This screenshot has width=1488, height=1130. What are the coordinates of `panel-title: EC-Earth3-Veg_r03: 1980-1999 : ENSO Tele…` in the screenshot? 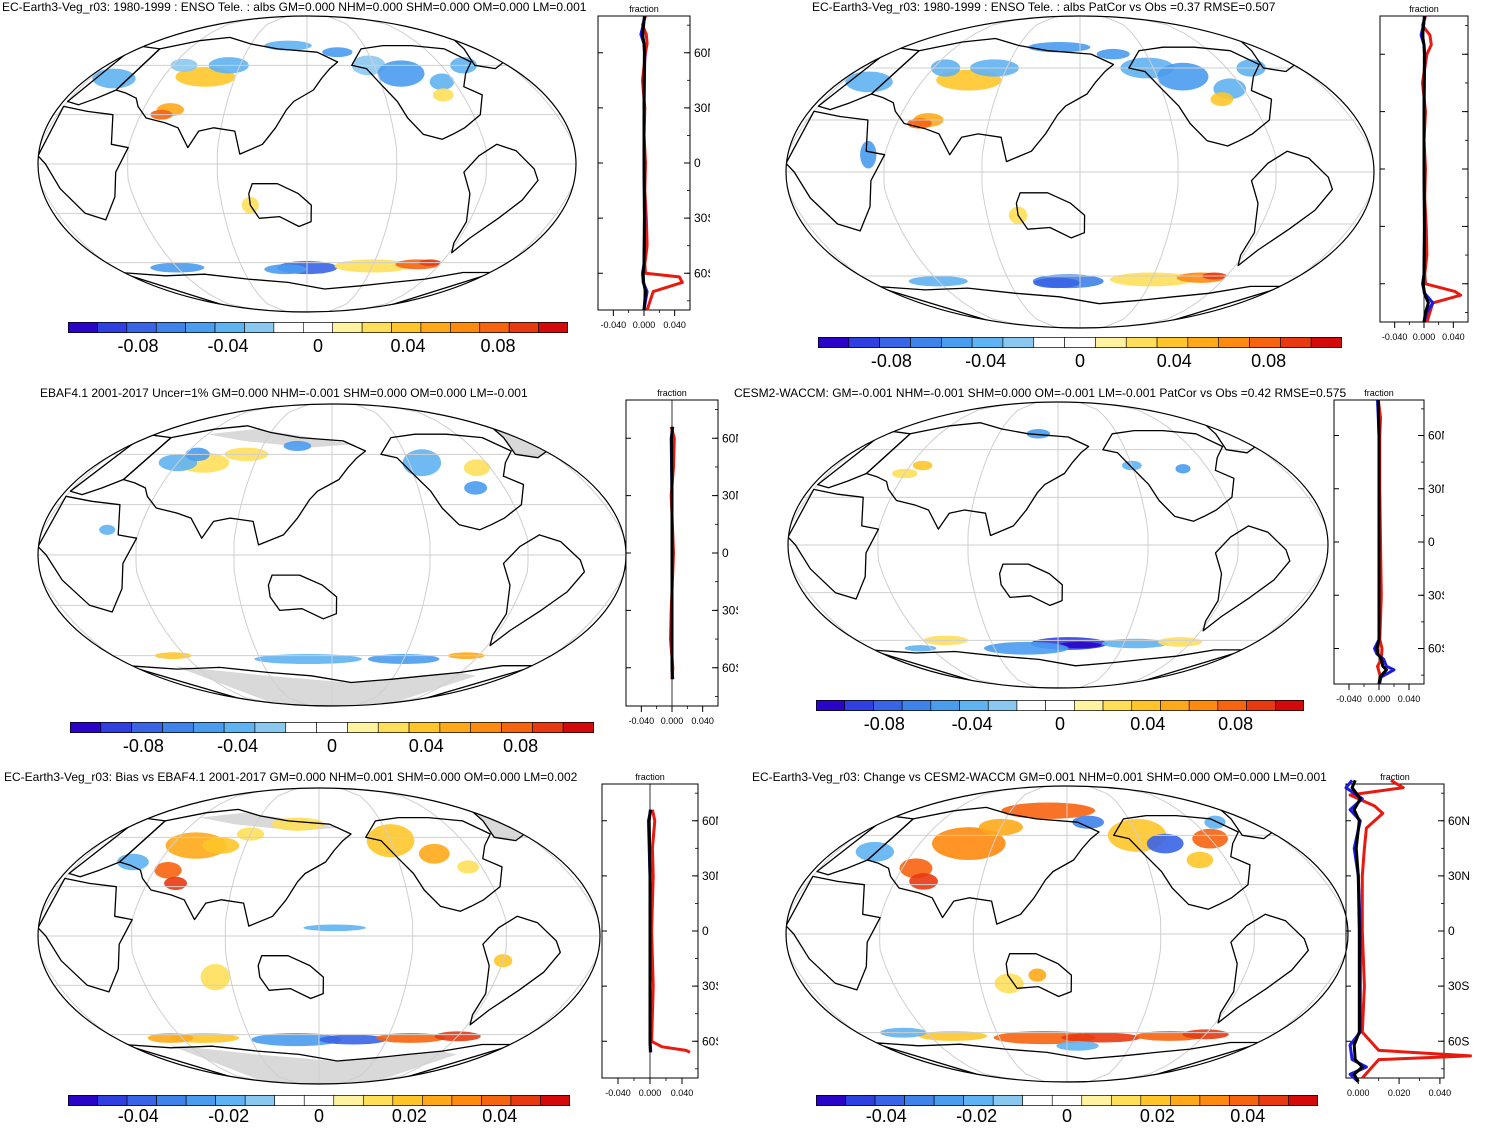 It's located at (294, 7).